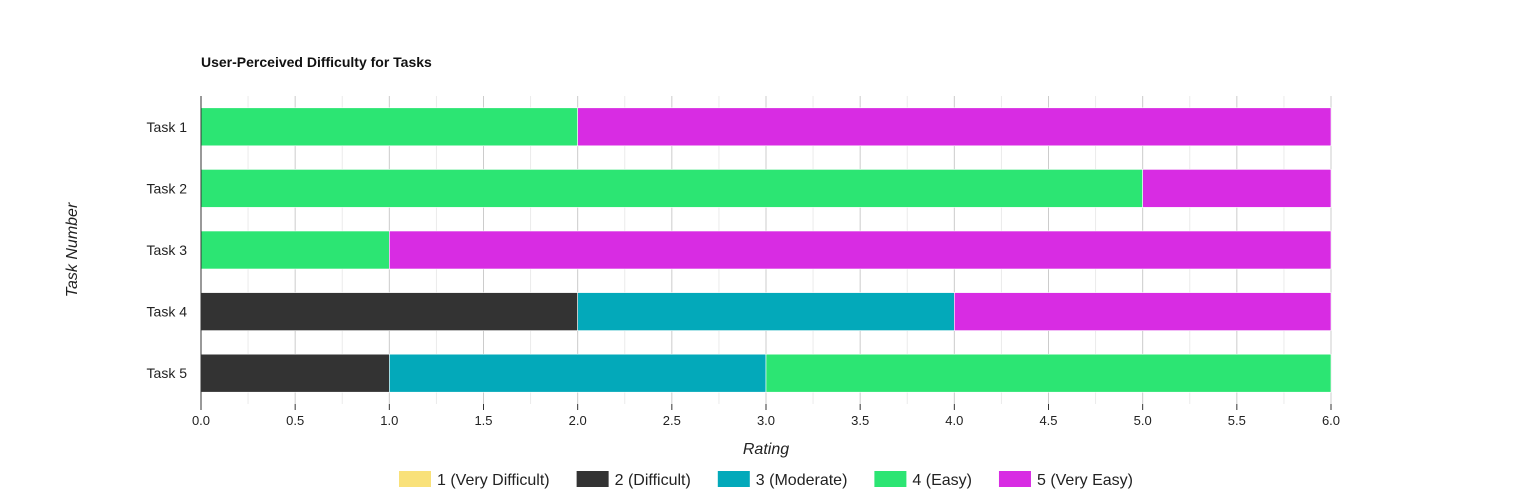 The width and height of the screenshot is (1532, 500). Describe the element at coordinates (483, 420) in the screenshot. I see `x-tick-label: 1.5` at that location.